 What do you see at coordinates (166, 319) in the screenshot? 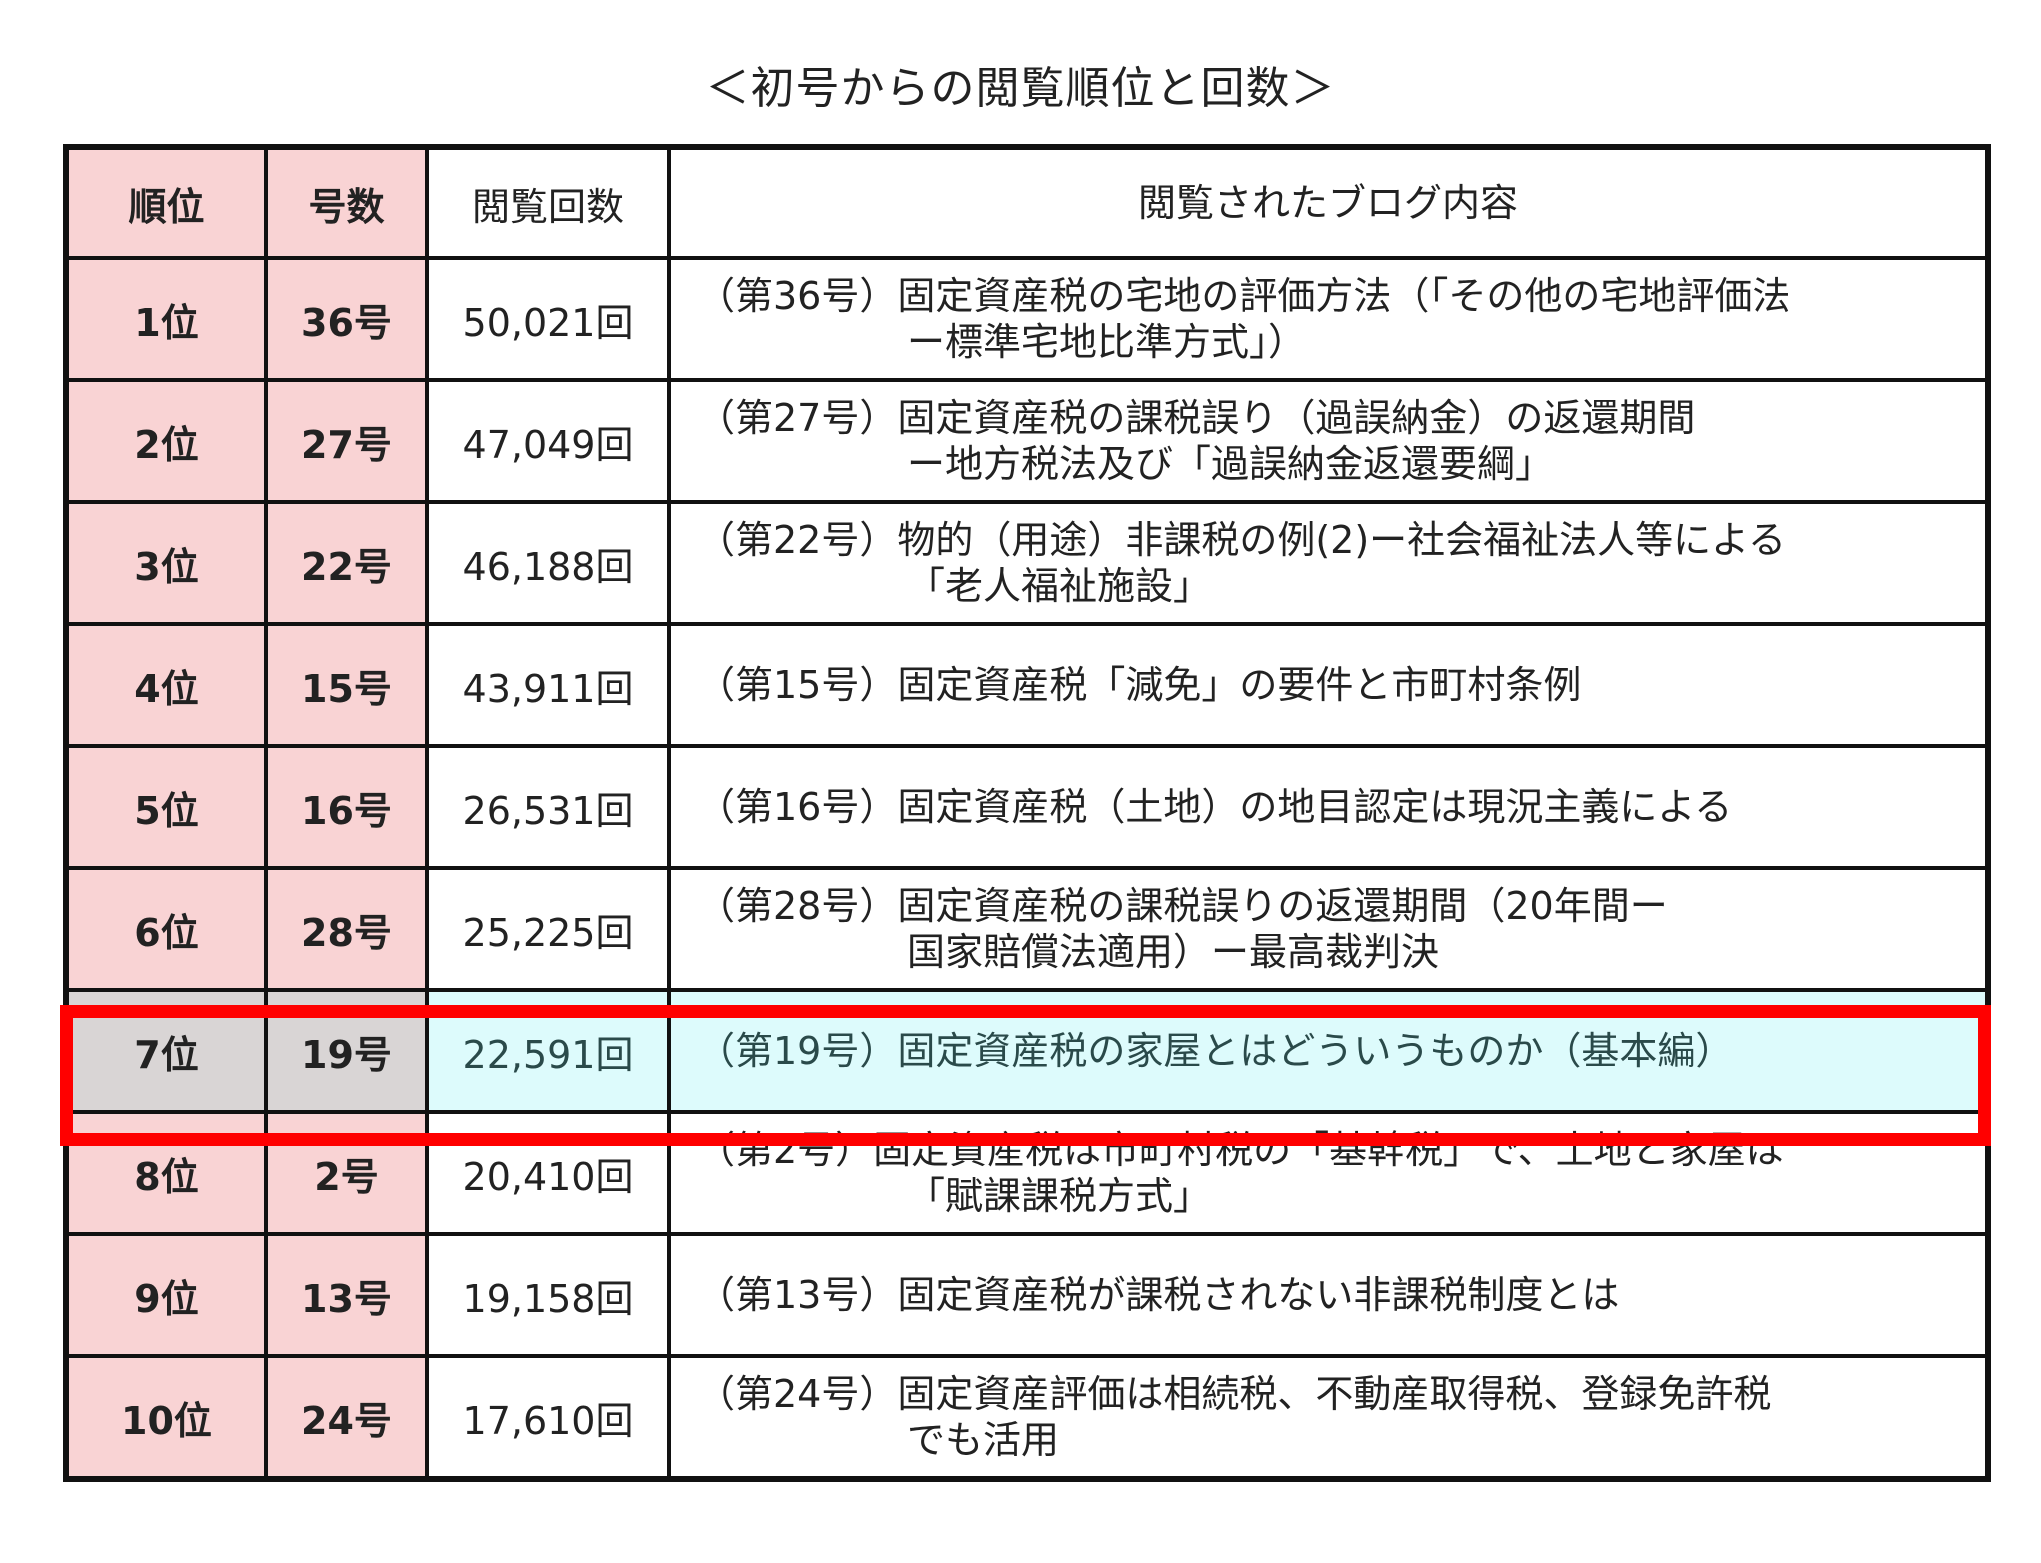
I see `rank-cell: 1位` at bounding box center [166, 319].